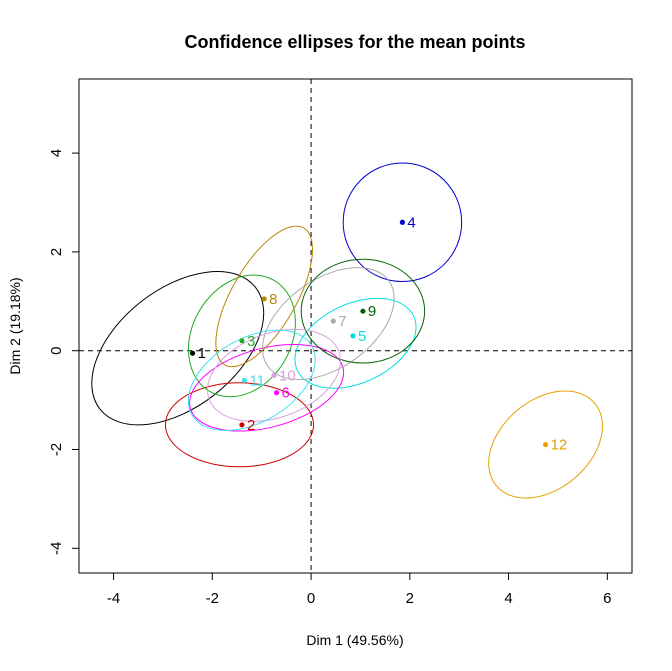 Image resolution: width=672 pixels, height=671 pixels. Describe the element at coordinates (287, 375) in the screenshot. I see `point-label-10: 10` at that location.